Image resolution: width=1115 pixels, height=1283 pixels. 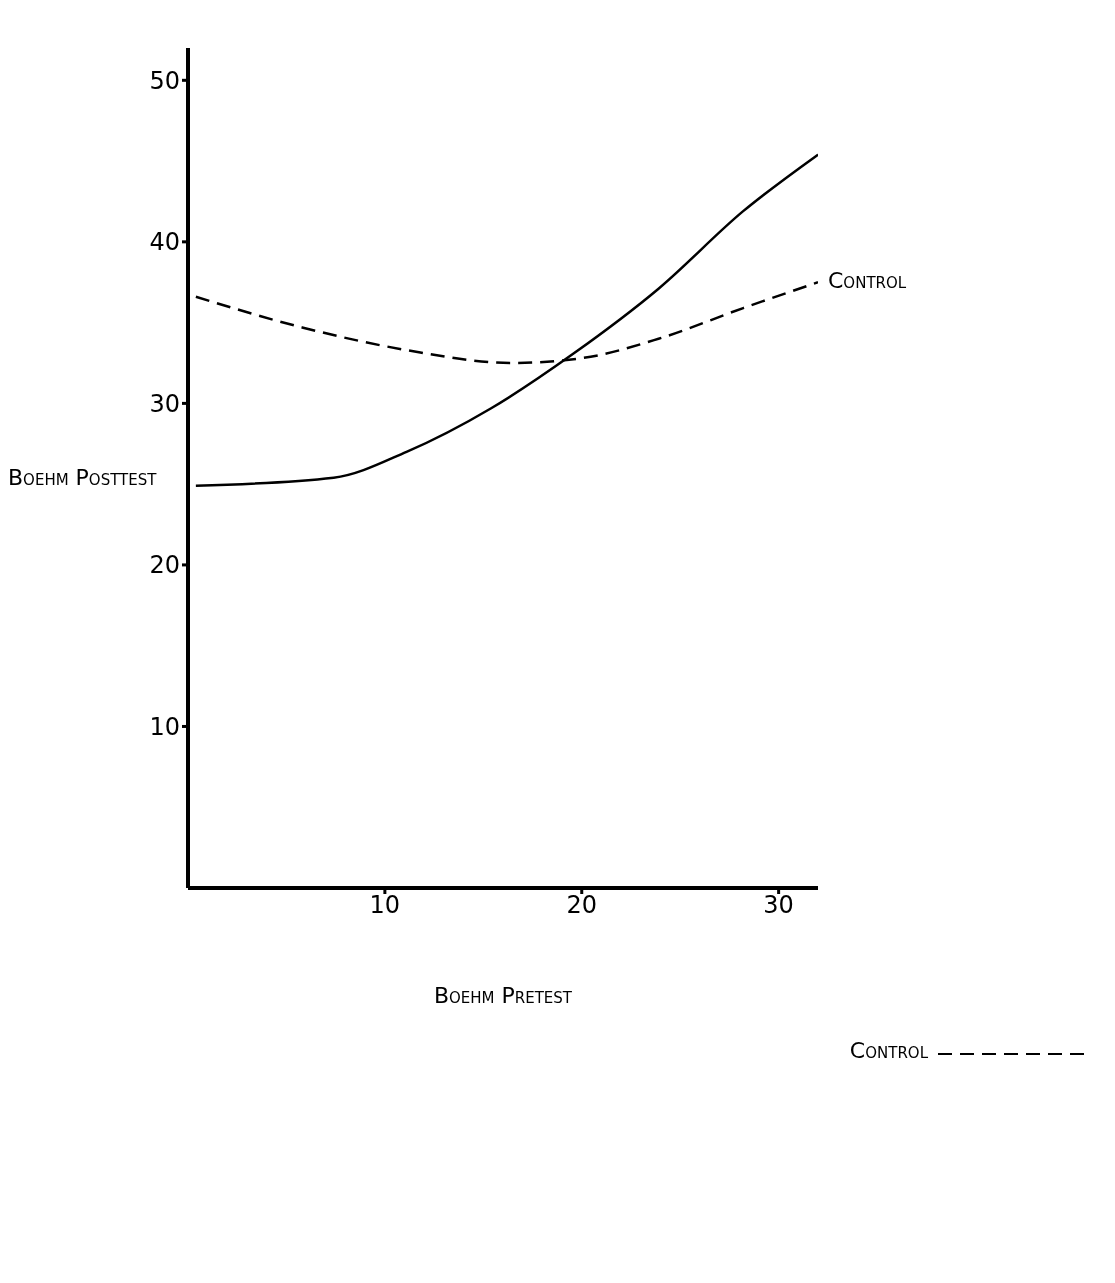 What do you see at coordinates (164, 726) in the screenshot?
I see `y-tick-label: 10` at bounding box center [164, 726].